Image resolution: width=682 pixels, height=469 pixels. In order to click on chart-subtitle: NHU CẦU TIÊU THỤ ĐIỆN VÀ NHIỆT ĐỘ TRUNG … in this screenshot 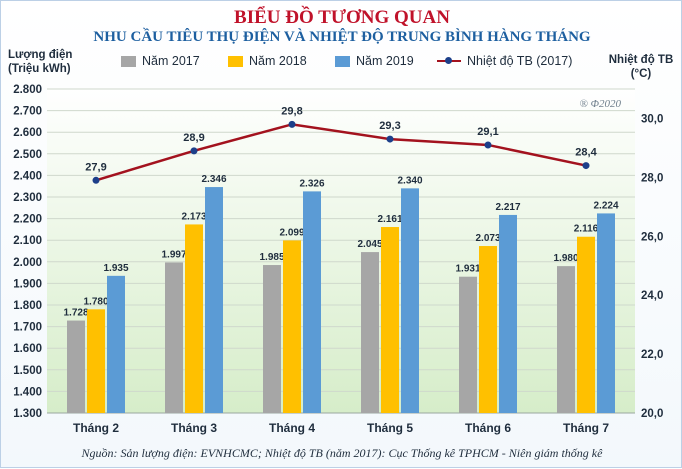, I will do `click(342, 37)`.